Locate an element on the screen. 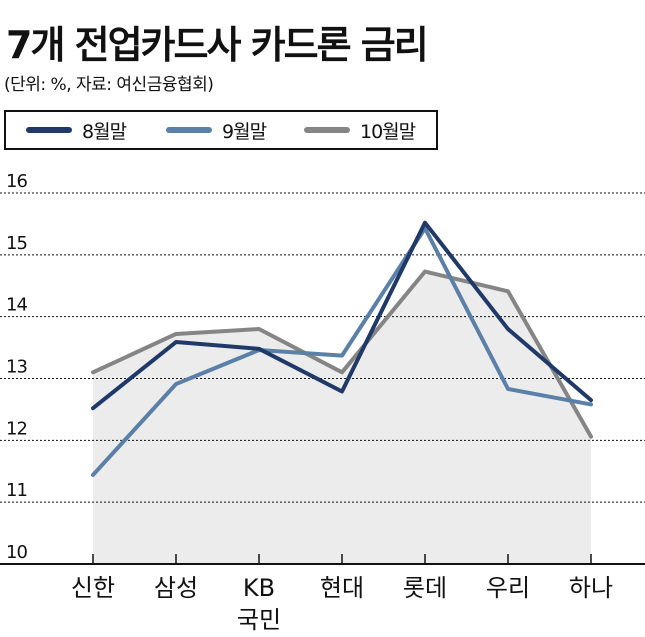 This screenshot has height=637, width=645. chart-title: 7개 전업카드사 카드론 금리 is located at coordinates (217, 45).